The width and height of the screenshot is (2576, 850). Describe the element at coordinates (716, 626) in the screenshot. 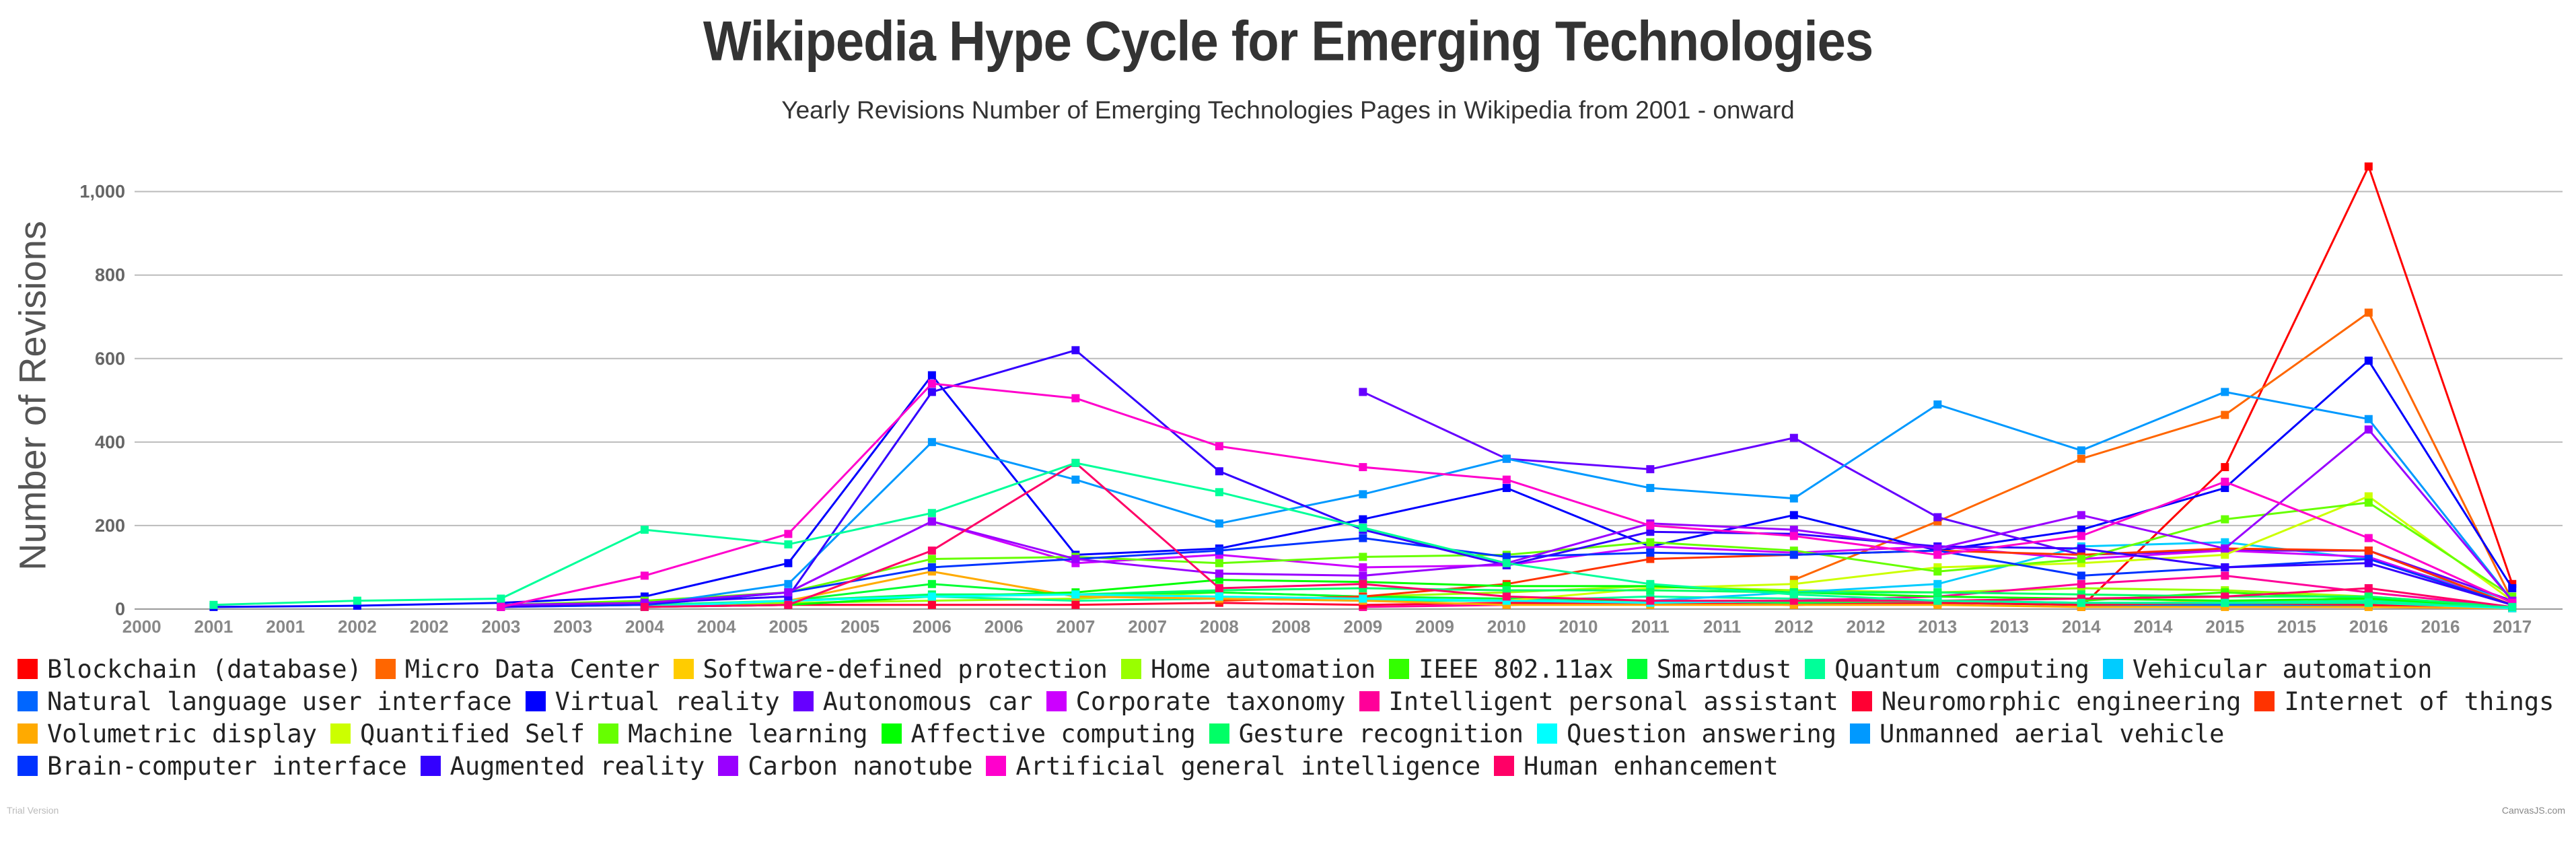

I see `x-tick-label: 2004` at that location.